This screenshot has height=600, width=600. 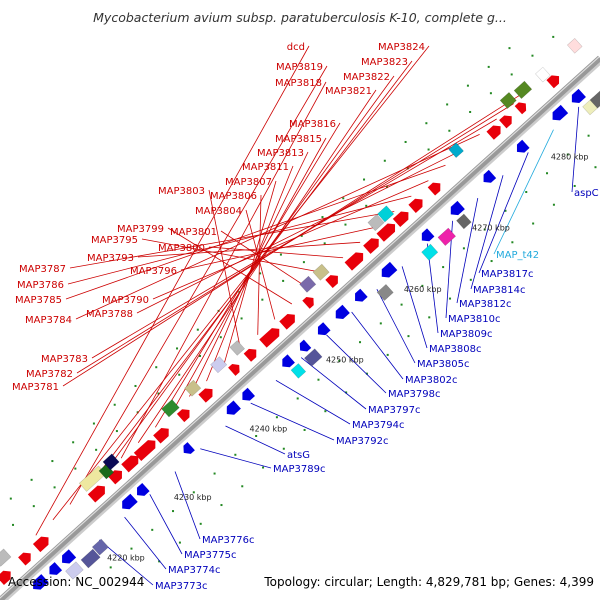 What do you see at coordinates (193, 497) in the screenshot?
I see `tick-label: 4230 kbp` at bounding box center [193, 497].